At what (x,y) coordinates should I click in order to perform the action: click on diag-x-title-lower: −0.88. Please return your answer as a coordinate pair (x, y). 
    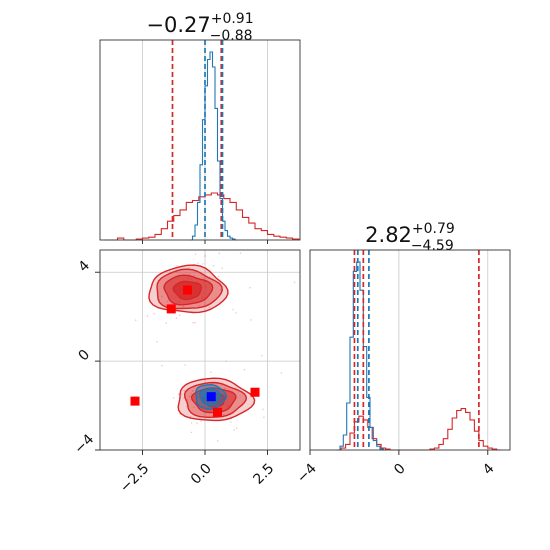
    Looking at the image, I should click on (231, 36).